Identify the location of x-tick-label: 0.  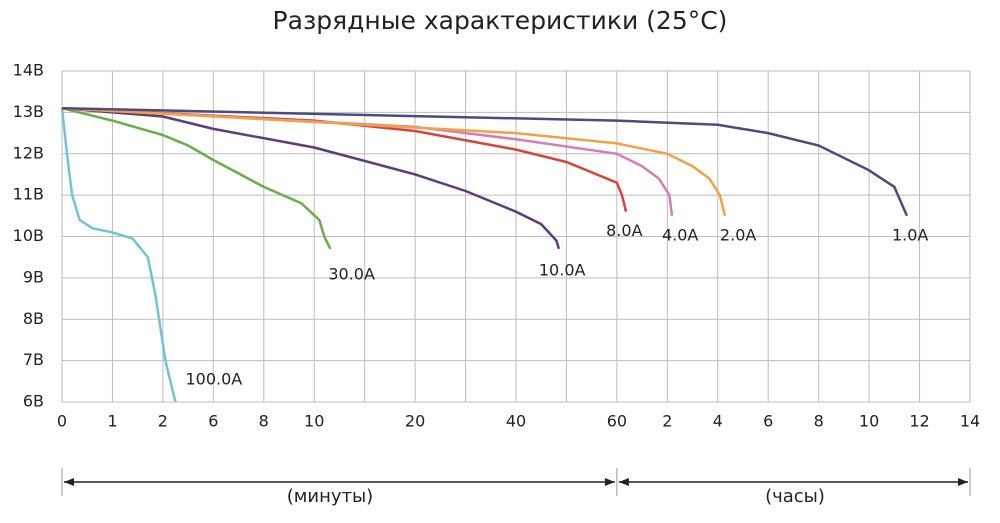
(62, 421).